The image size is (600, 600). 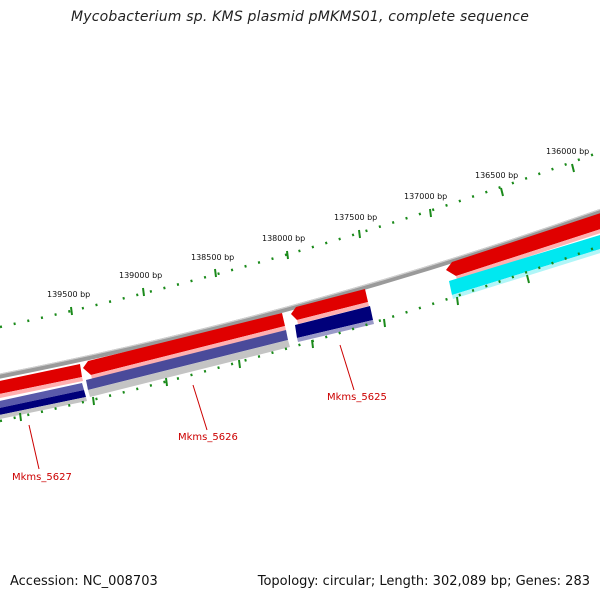 What do you see at coordinates (208, 437) in the screenshot?
I see `gene-label-mkms-5626: Mkms_5626` at bounding box center [208, 437].